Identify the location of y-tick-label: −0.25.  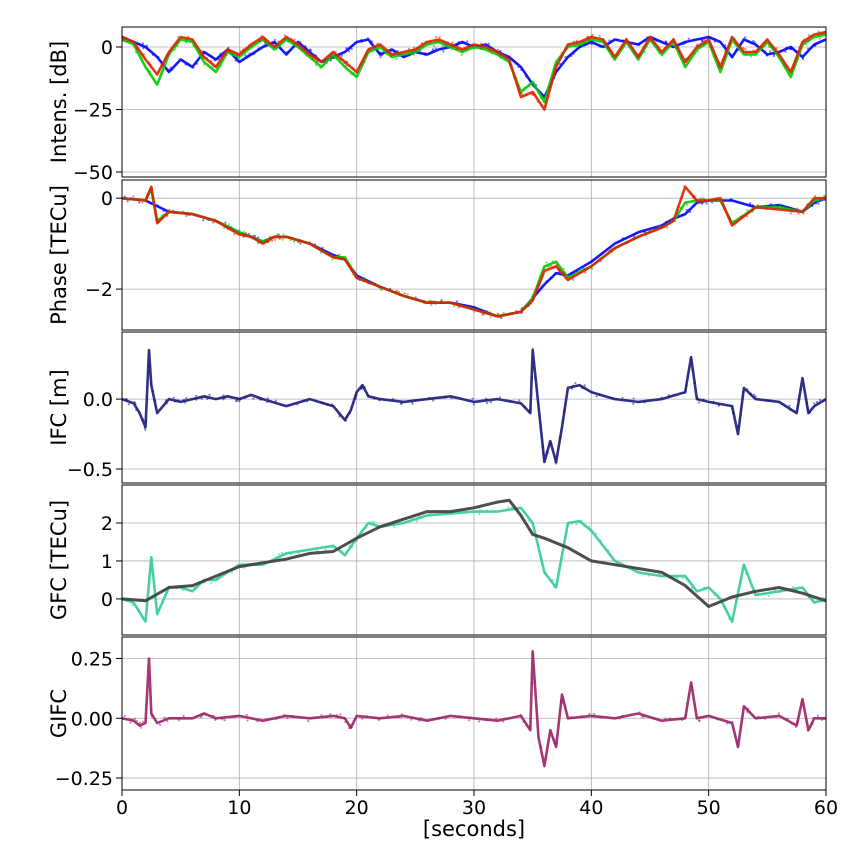
(84, 779).